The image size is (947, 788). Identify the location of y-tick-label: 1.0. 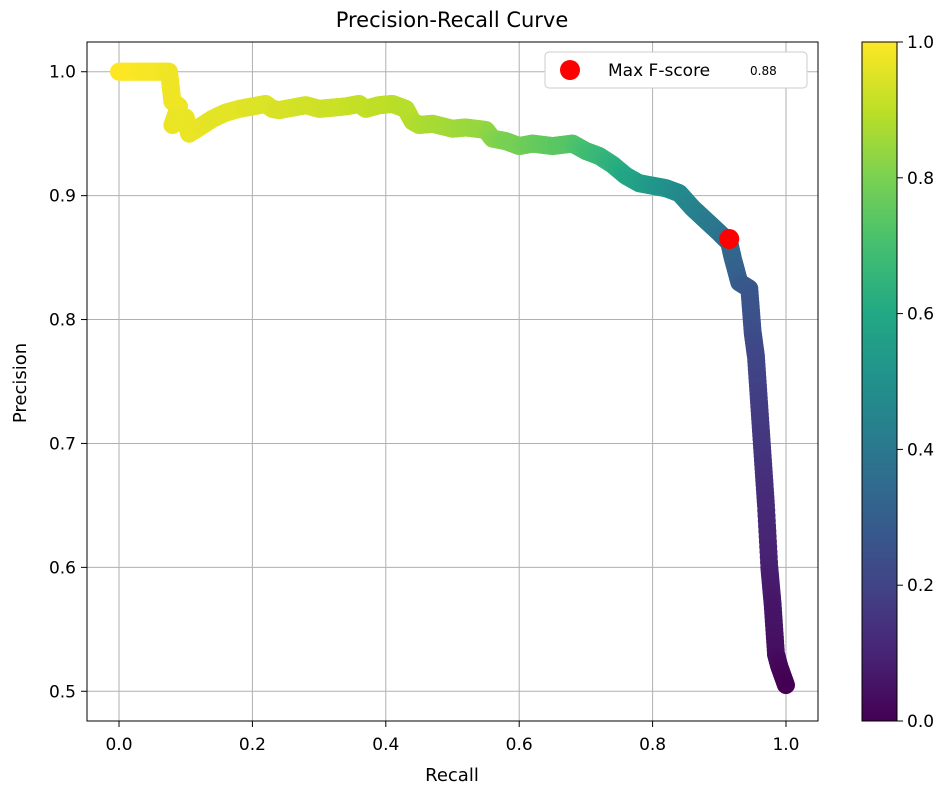
(62, 73).